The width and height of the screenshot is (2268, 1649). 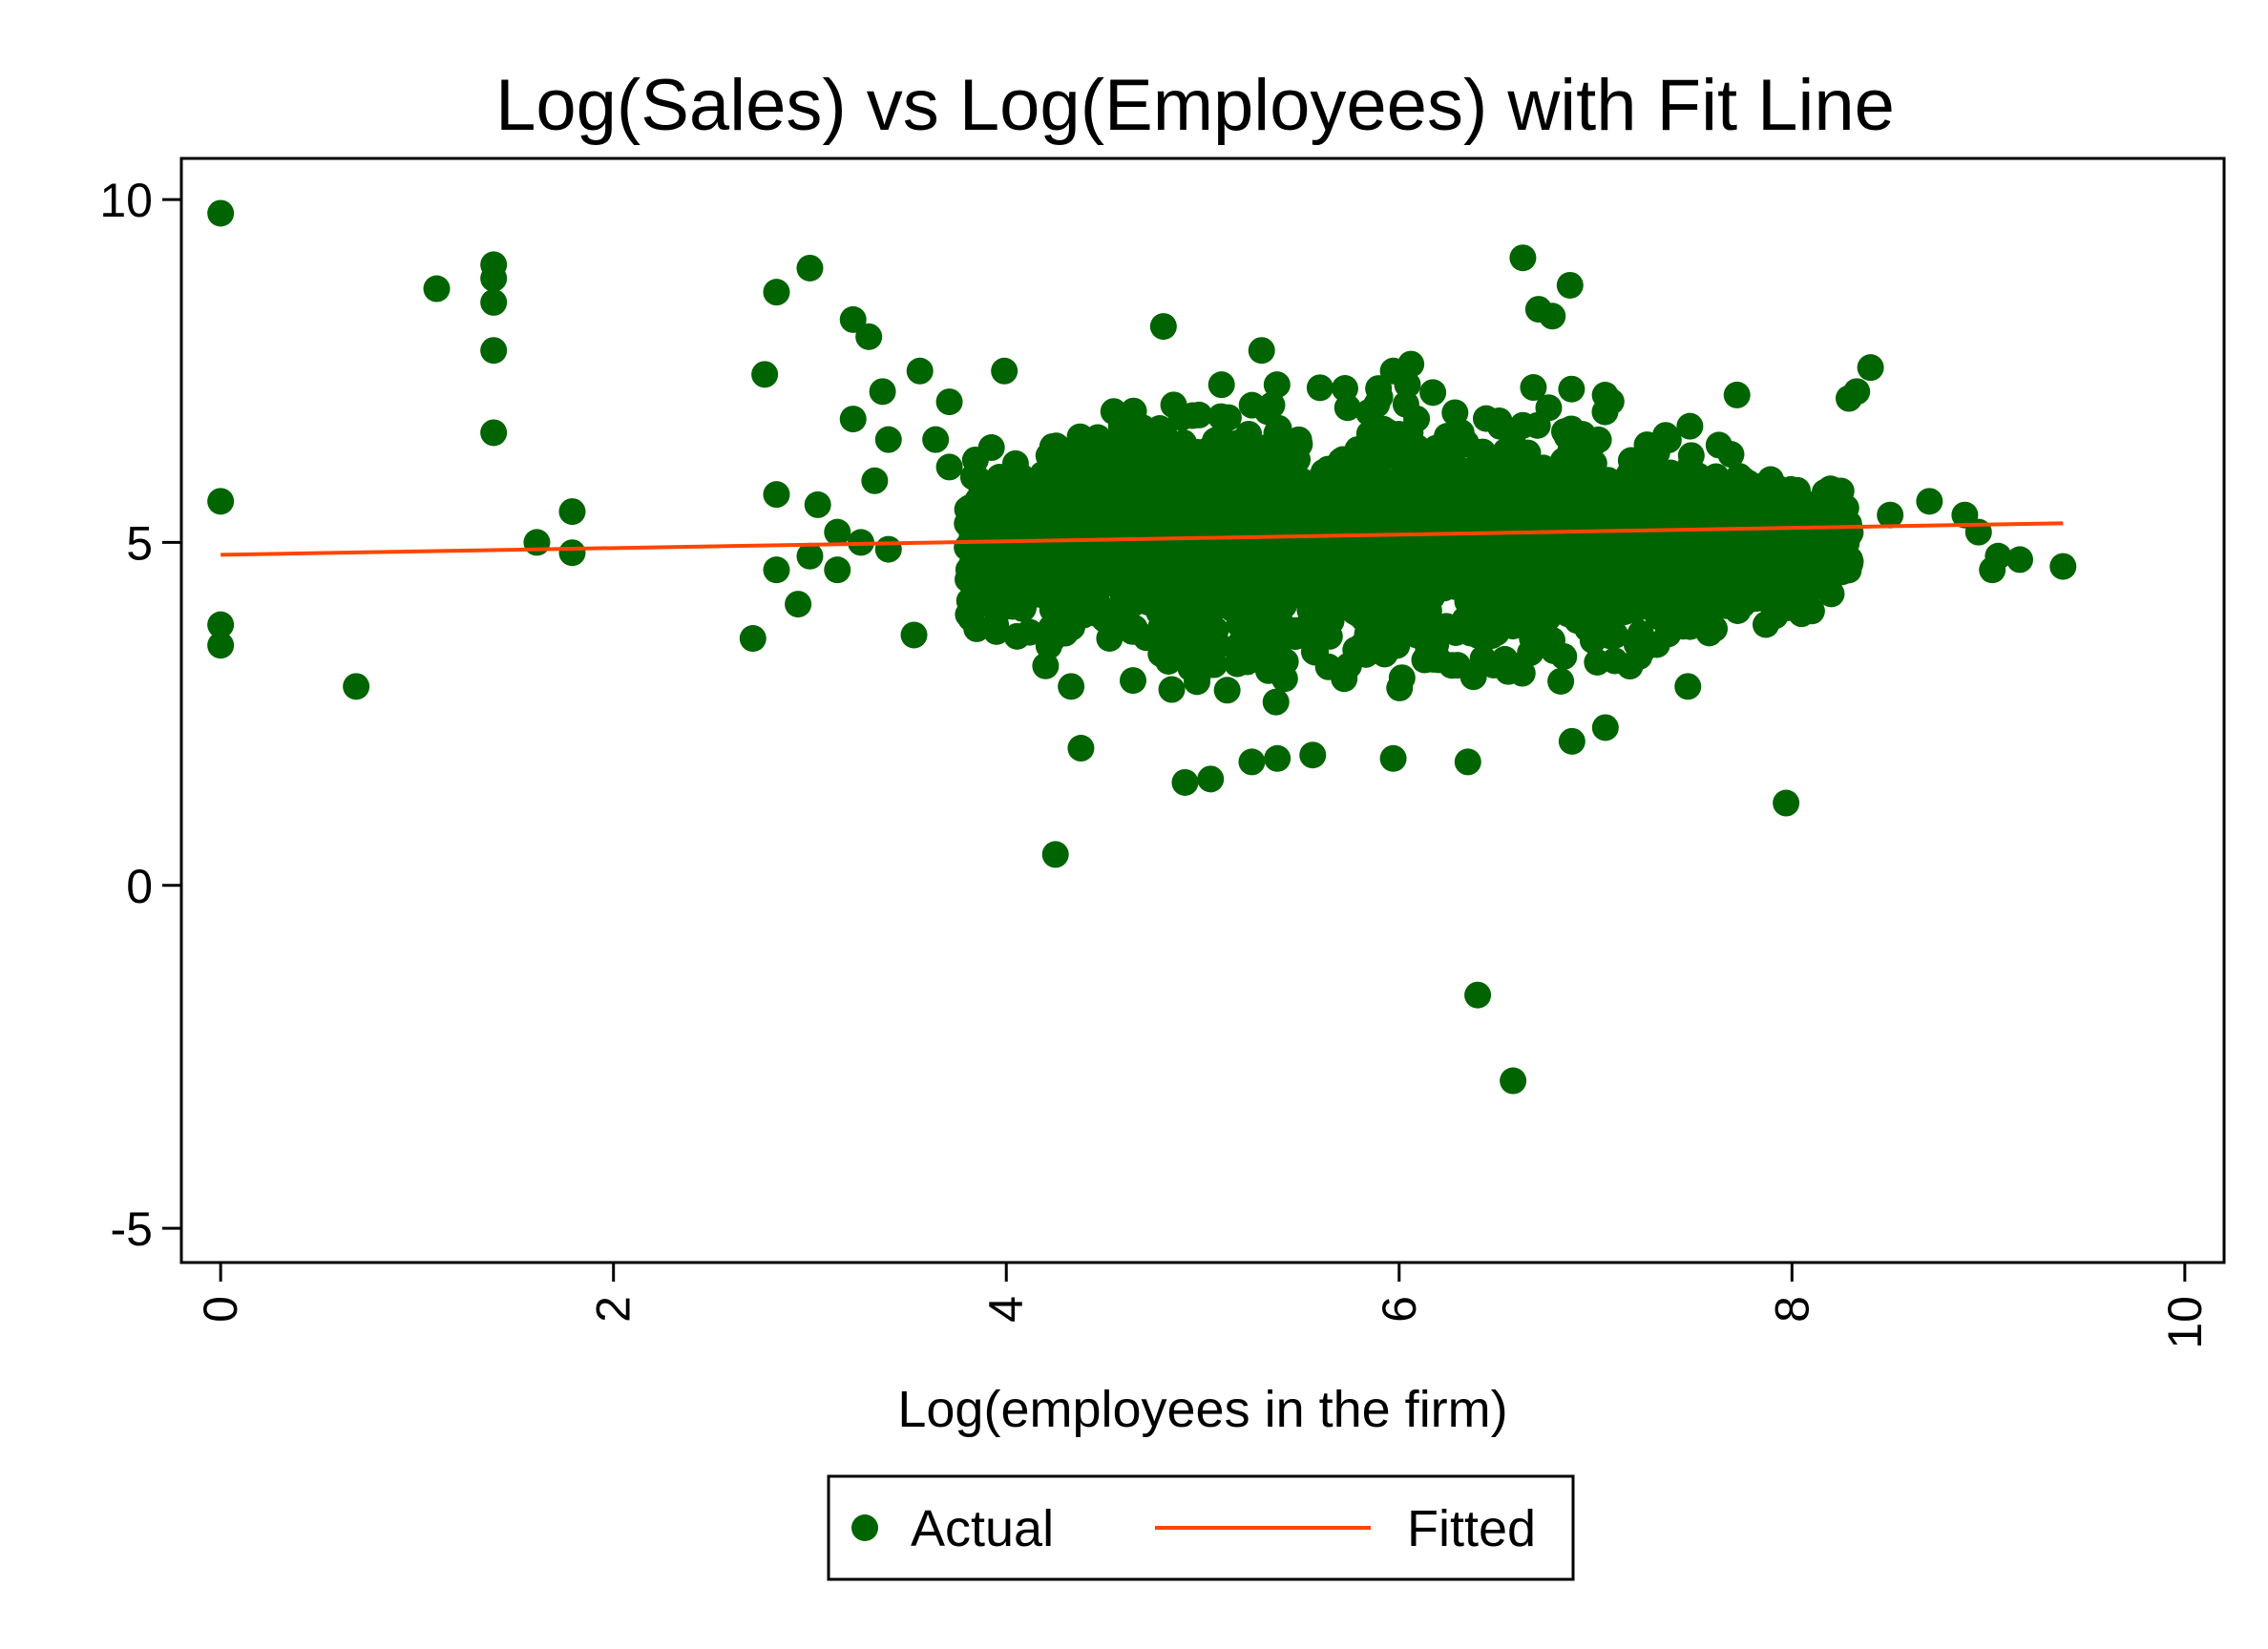 I want to click on y-axis: -5 0 5 10, so click(x=140, y=715).